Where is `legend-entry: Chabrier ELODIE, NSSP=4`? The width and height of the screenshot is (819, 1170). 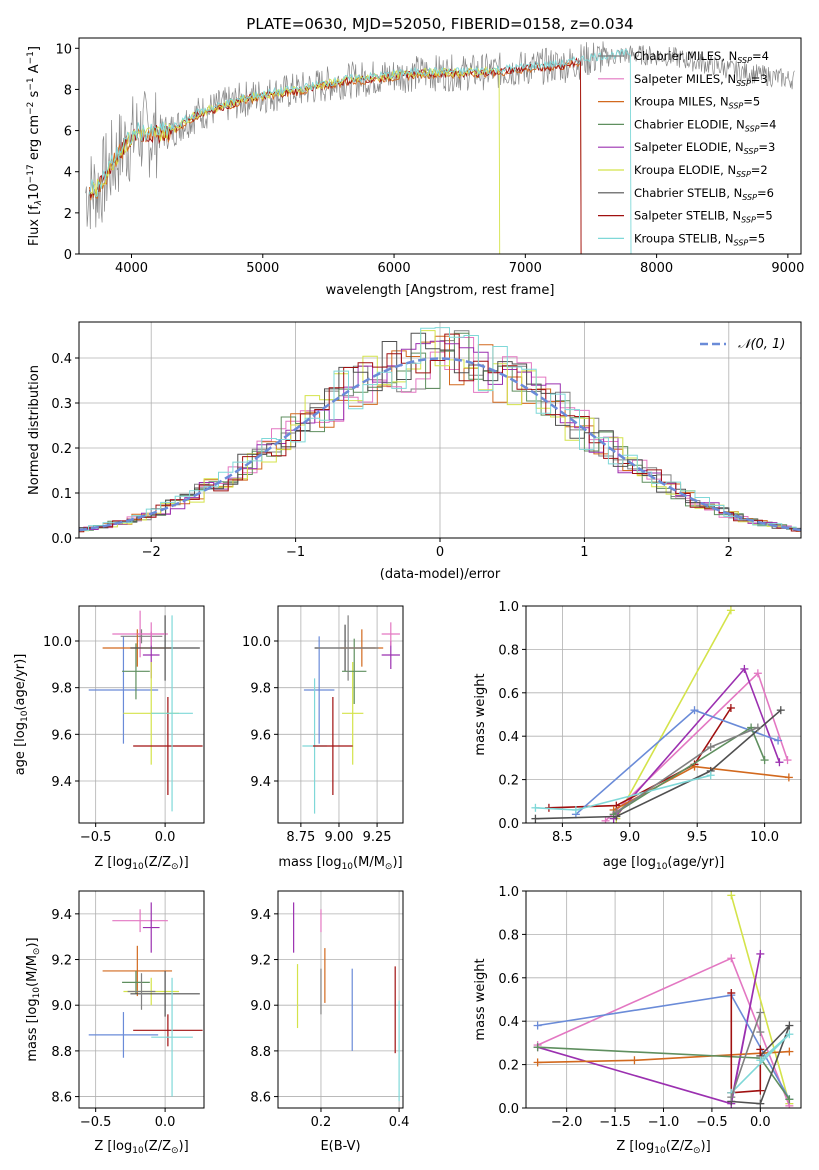 legend-entry: Chabrier ELODIE, NSSP=4 is located at coordinates (705, 125).